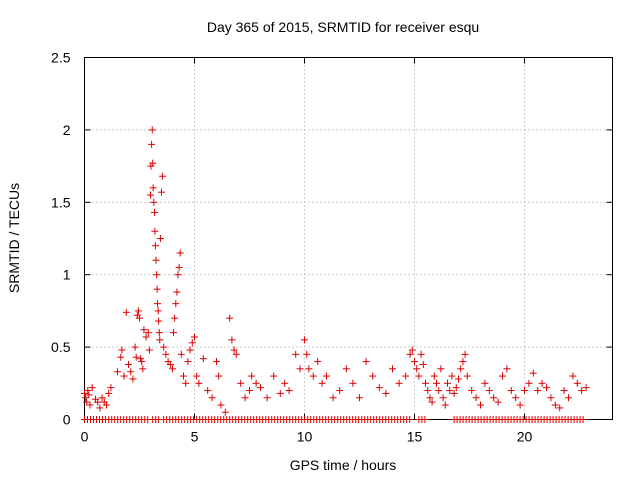 The width and height of the screenshot is (640, 480). What do you see at coordinates (305, 437) in the screenshot?
I see `x-tick-label: 10` at bounding box center [305, 437].